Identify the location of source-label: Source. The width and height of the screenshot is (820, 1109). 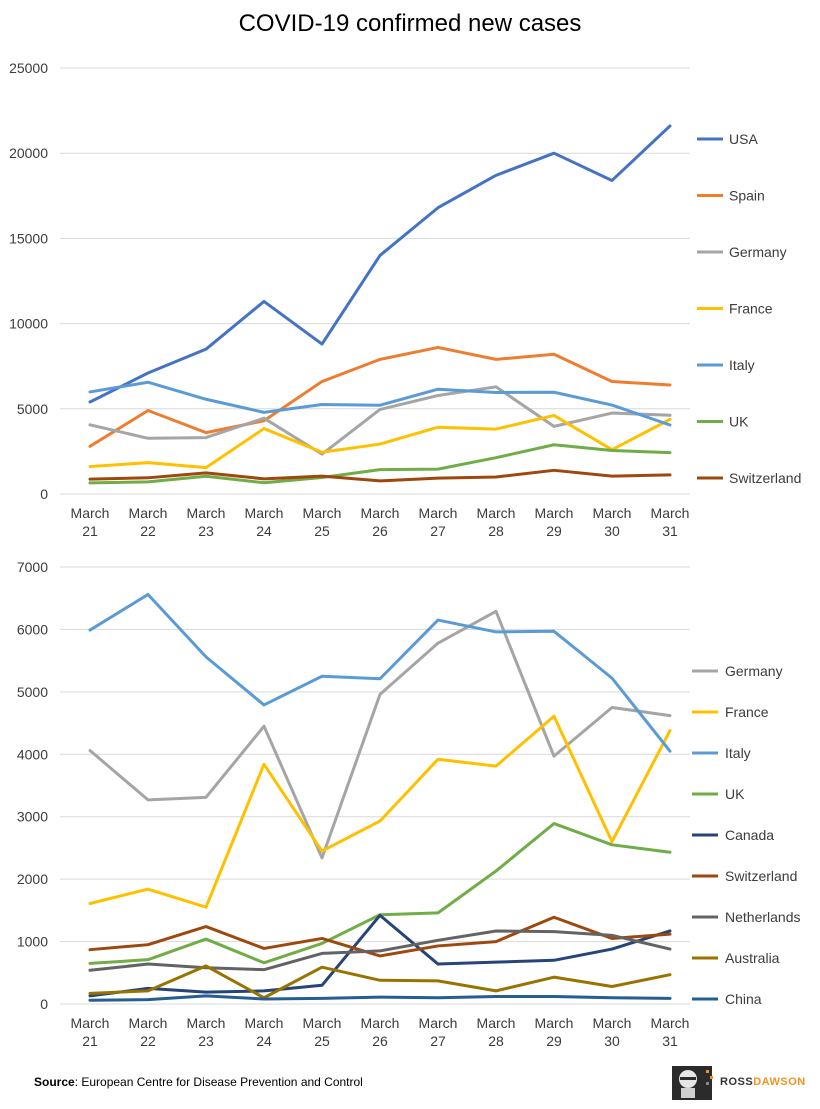
(54, 1082).